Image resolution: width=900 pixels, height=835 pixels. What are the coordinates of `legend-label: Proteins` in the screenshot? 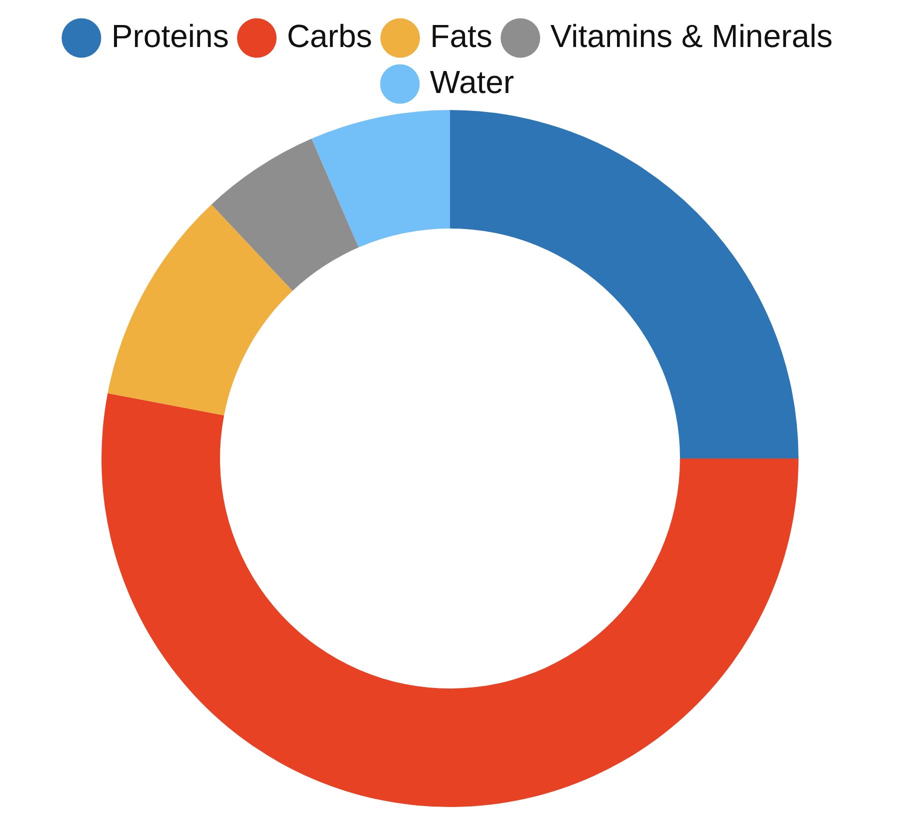 It's located at (170, 36).